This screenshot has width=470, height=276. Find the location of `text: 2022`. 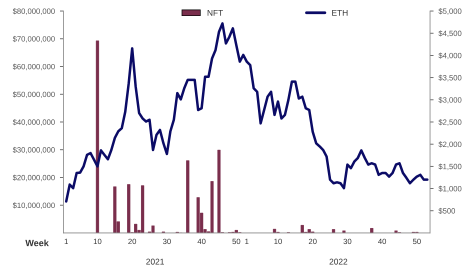

text: 2022 is located at coordinates (339, 261).